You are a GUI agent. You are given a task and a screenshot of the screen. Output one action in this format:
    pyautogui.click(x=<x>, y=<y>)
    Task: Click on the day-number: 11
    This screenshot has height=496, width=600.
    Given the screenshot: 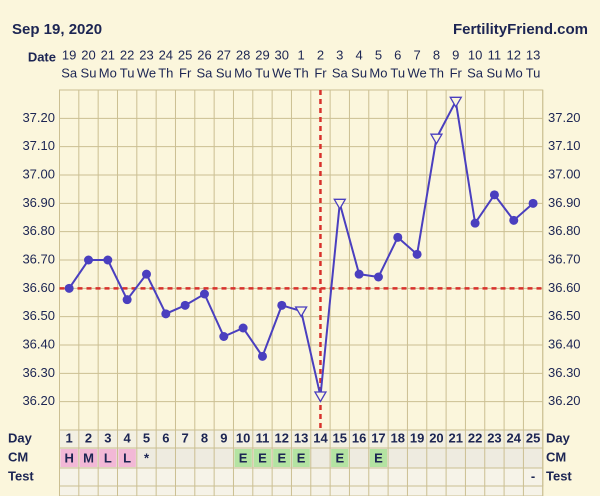 What is the action you would take?
    pyautogui.click(x=263, y=437)
    